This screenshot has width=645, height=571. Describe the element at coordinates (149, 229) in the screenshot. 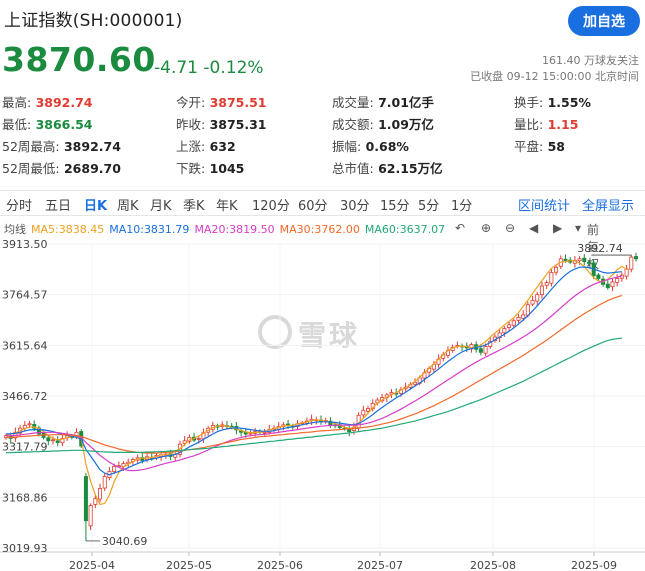

I see `ma-legend-item: MA10:3831.79` at that location.